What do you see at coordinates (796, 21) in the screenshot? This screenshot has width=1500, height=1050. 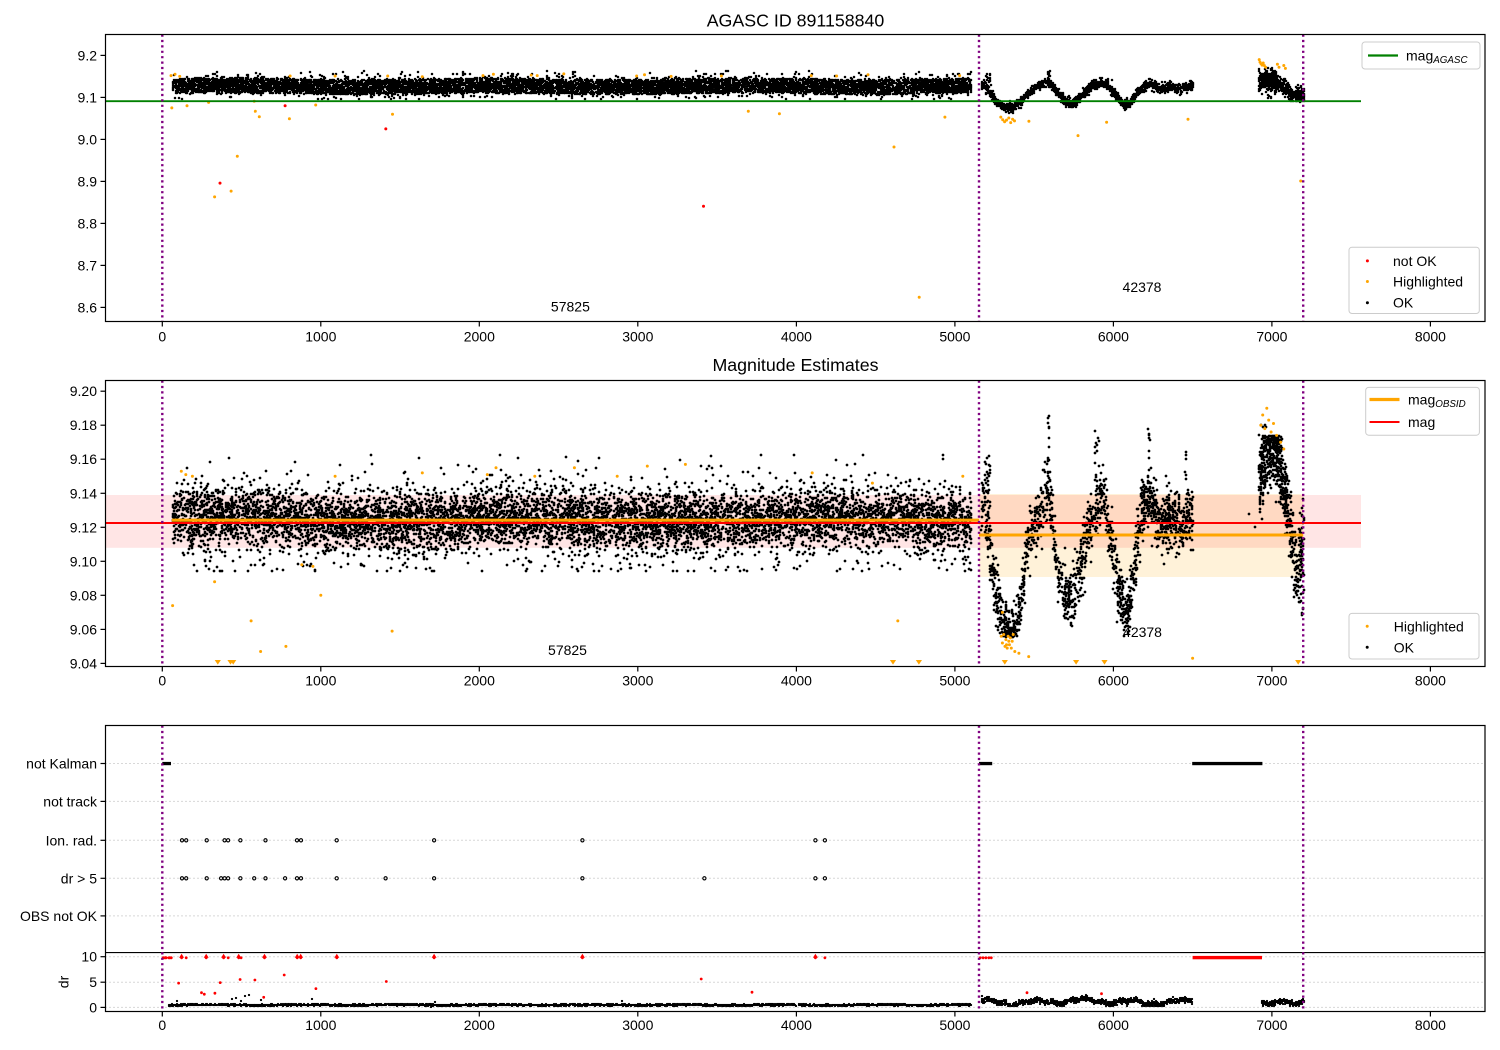 I see `svg-text: AGASC ID 891158840` at bounding box center [796, 21].